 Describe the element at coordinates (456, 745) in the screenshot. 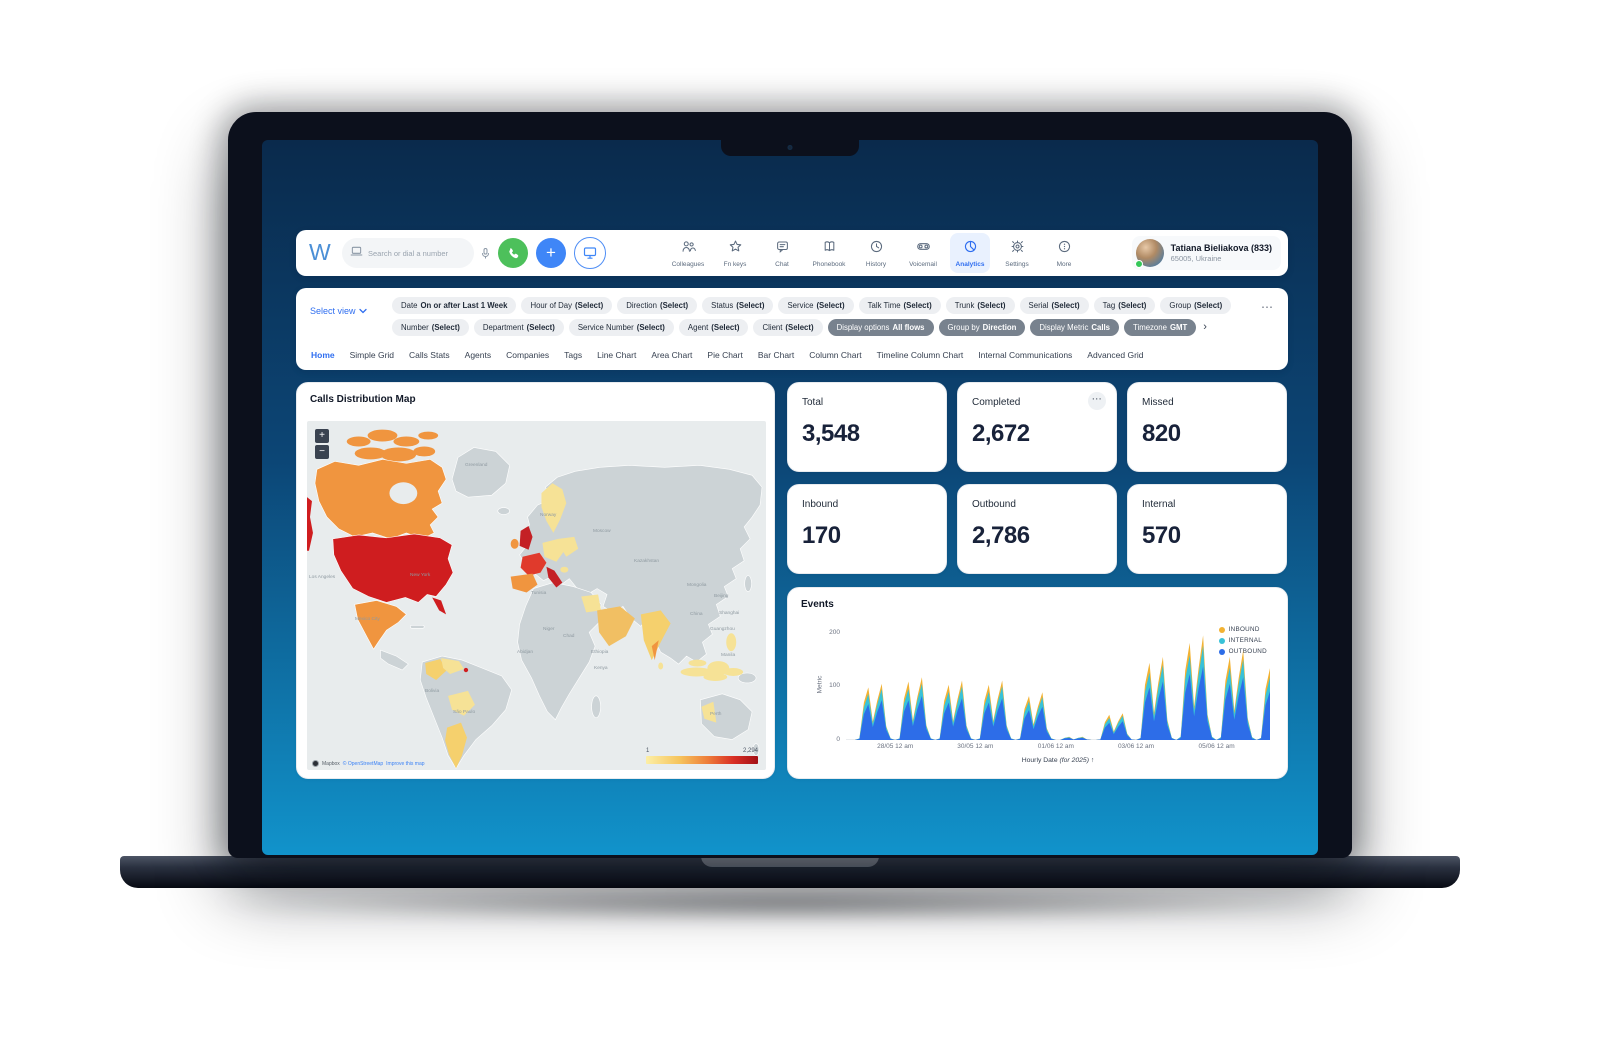

I see `region-argentina` at that location.